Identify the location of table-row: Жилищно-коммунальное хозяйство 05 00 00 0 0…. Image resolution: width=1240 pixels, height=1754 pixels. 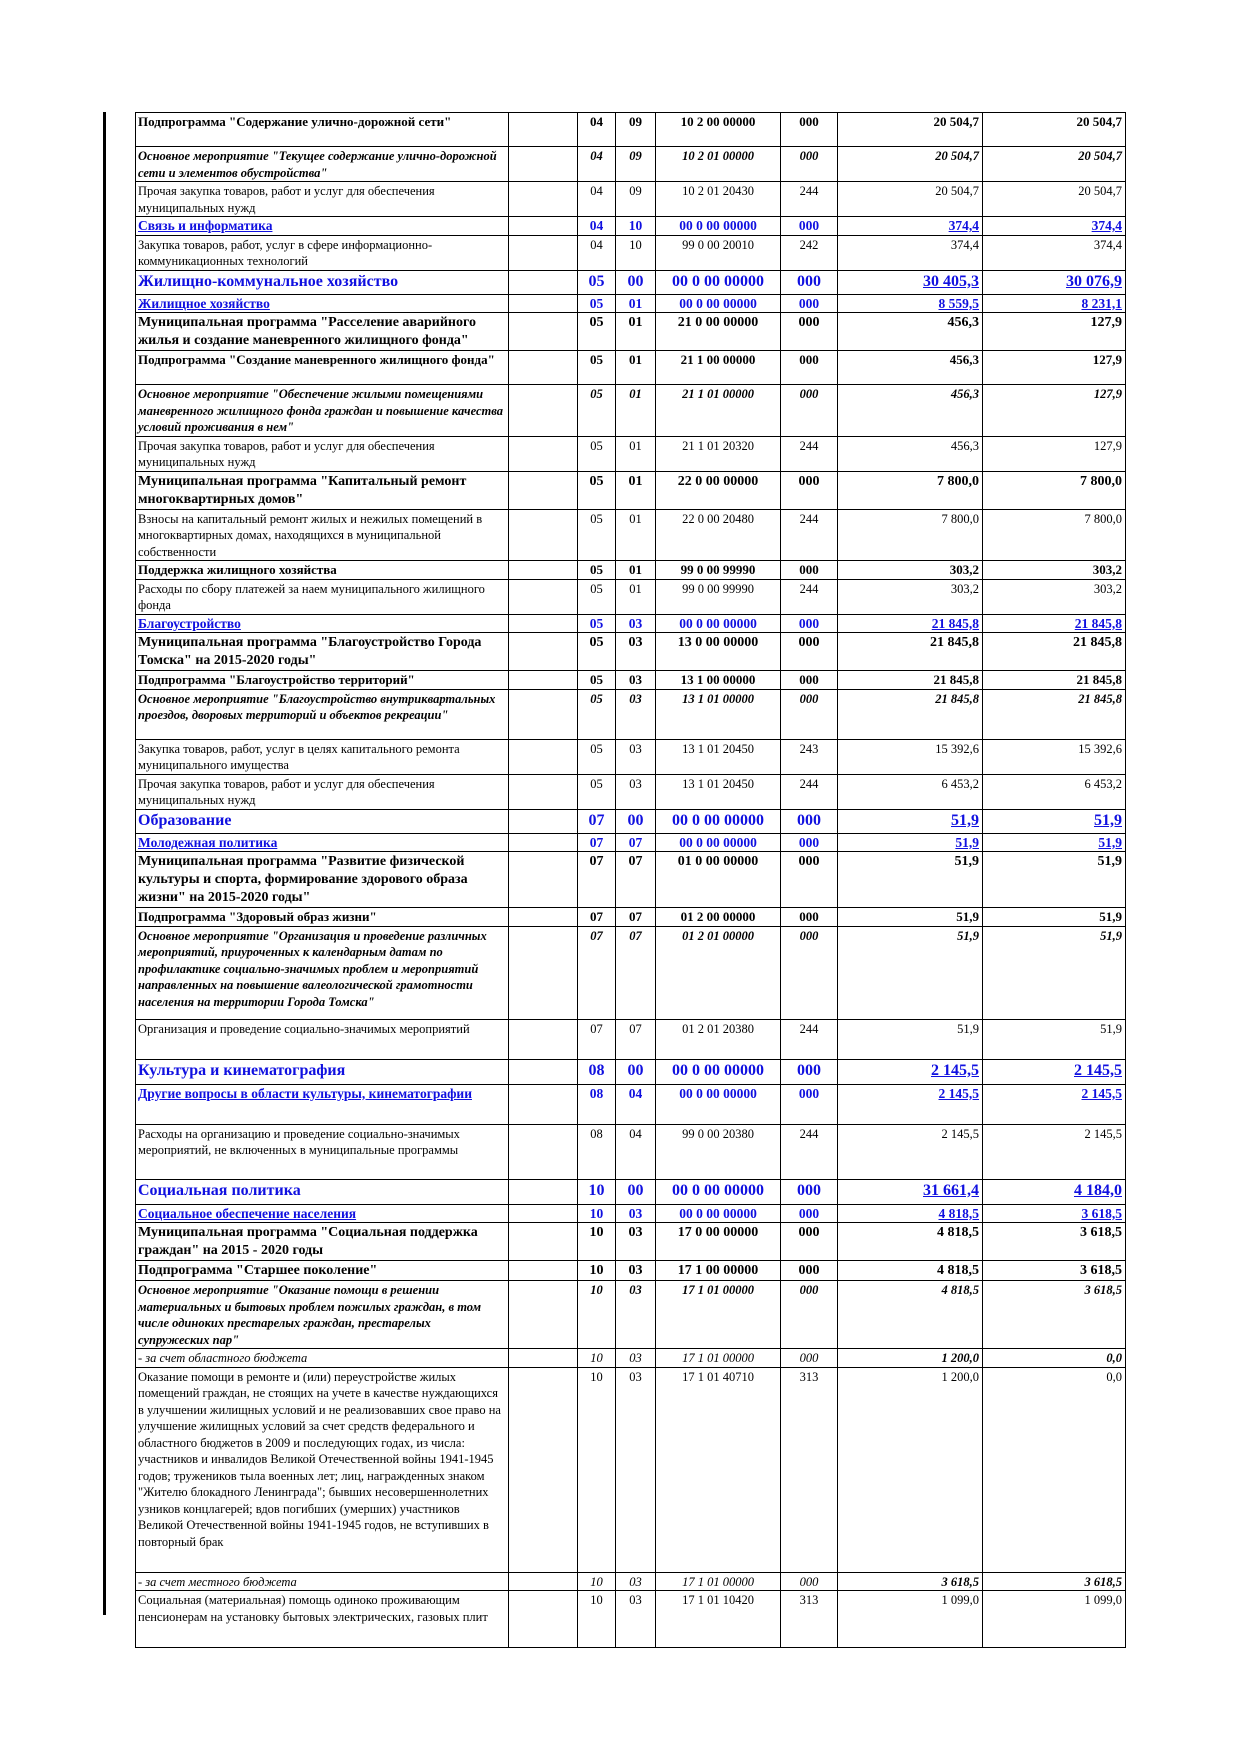
(630, 282).